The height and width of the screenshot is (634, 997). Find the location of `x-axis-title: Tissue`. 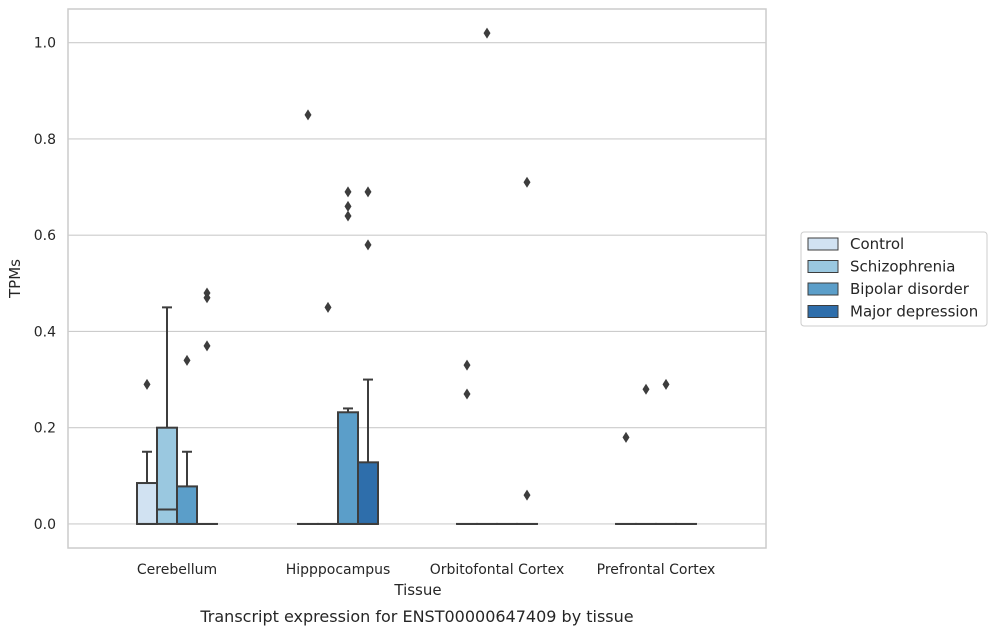

x-axis-title: Tissue is located at coordinates (417, 590).